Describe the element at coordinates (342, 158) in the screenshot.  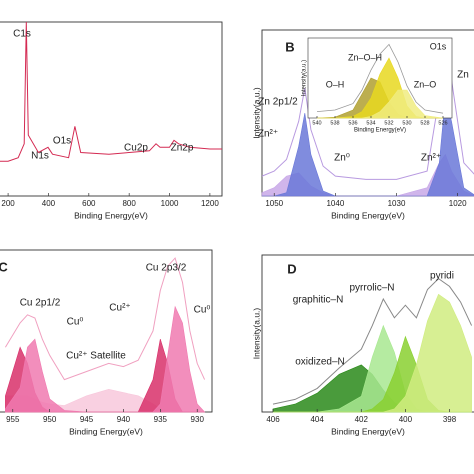
I see `annotation: Zn⁰` at that location.